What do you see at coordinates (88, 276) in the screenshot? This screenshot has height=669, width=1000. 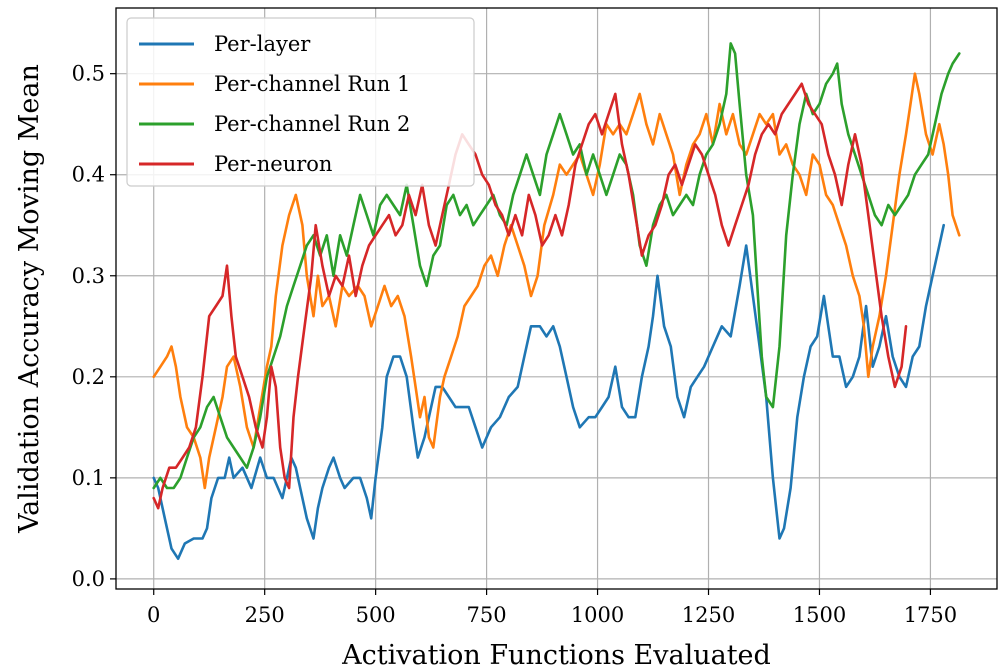 I see `y-tick-label: 0.3` at bounding box center [88, 276].